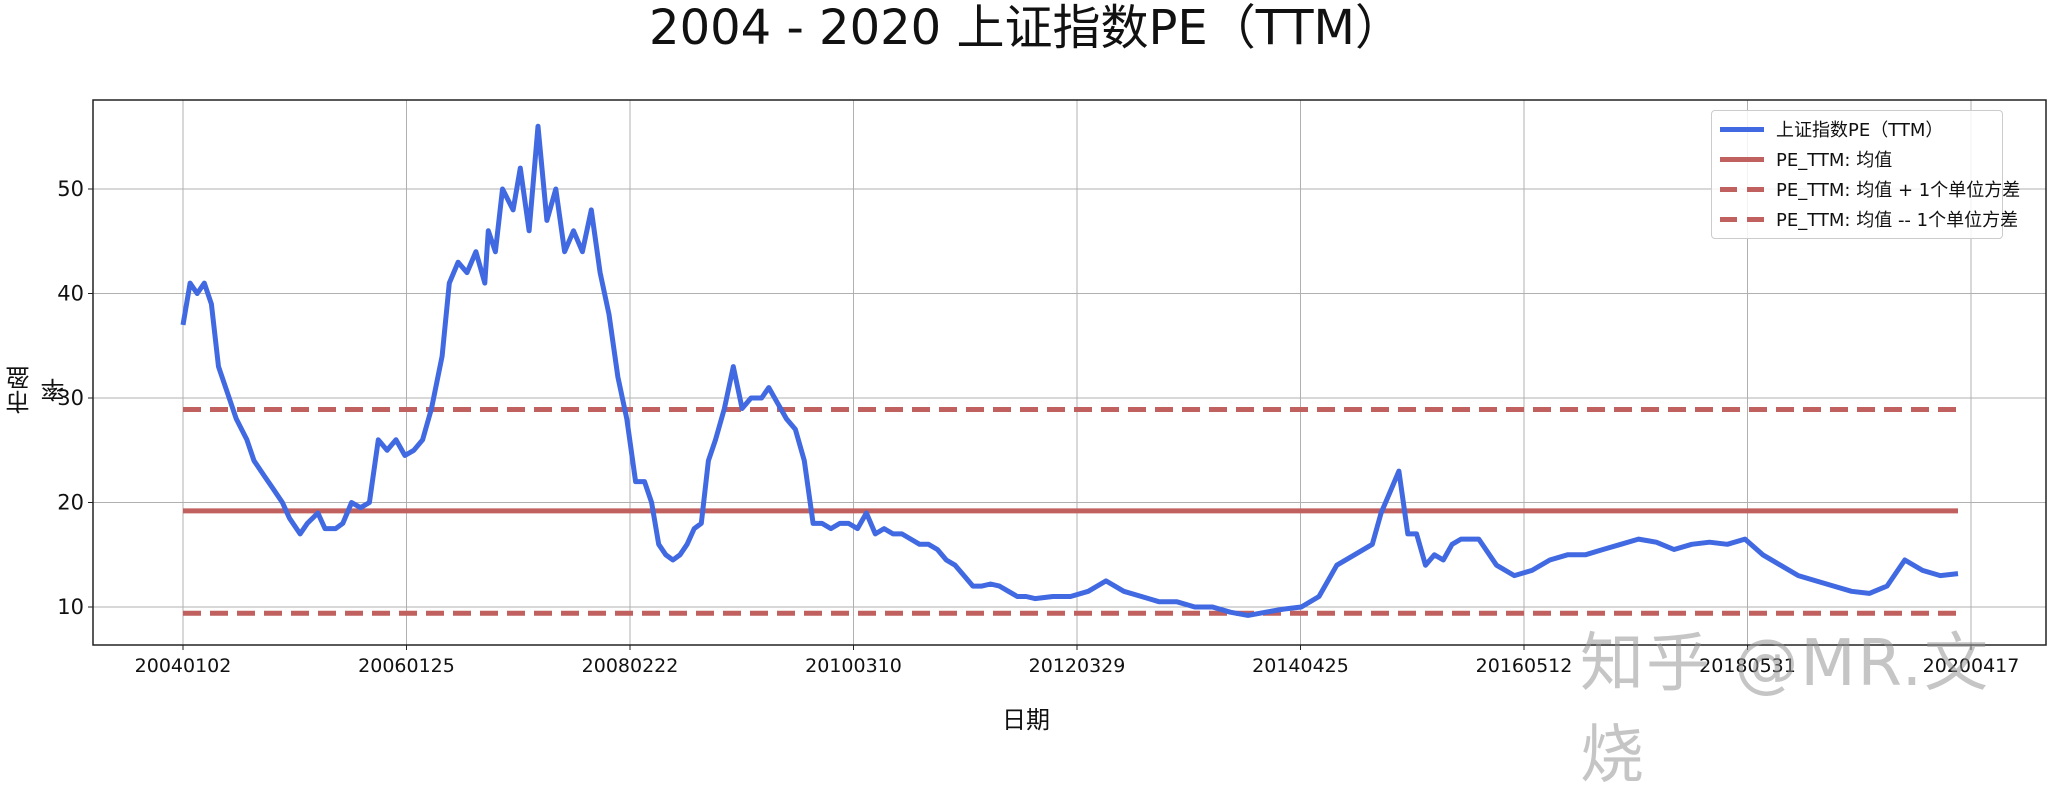  I want to click on x-tick-label: 20140425, so click(1300, 666).